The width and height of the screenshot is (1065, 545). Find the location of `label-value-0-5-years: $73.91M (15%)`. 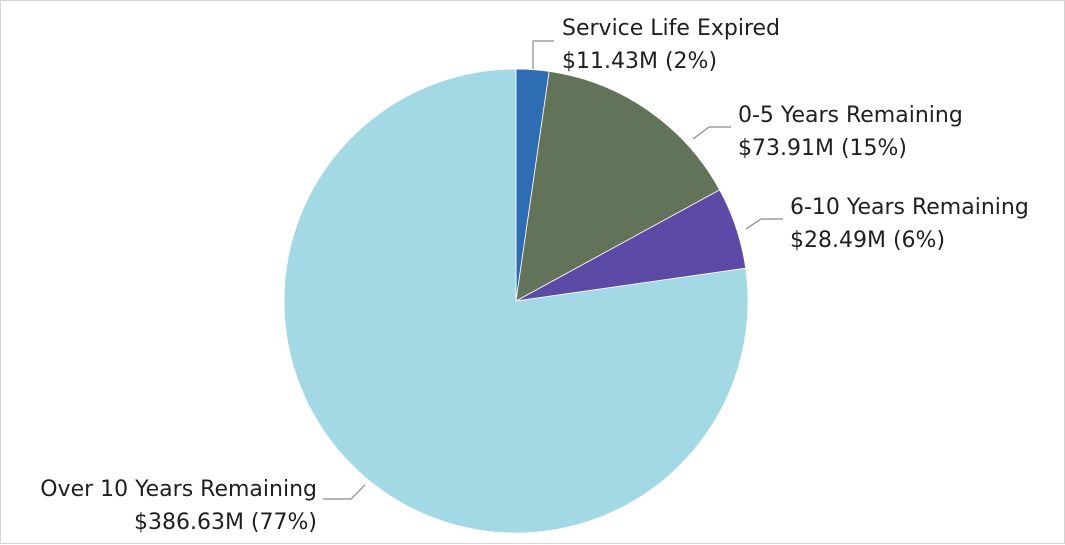

label-value-0-5-years: $73.91M (15%) is located at coordinates (822, 148).